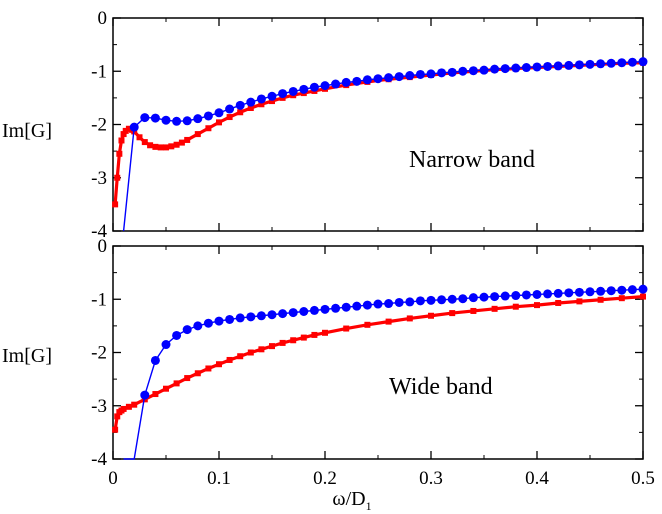 The width and height of the screenshot is (662, 514). What do you see at coordinates (472, 160) in the screenshot?
I see `top-annotation-narrow-band: Narrow band` at bounding box center [472, 160].